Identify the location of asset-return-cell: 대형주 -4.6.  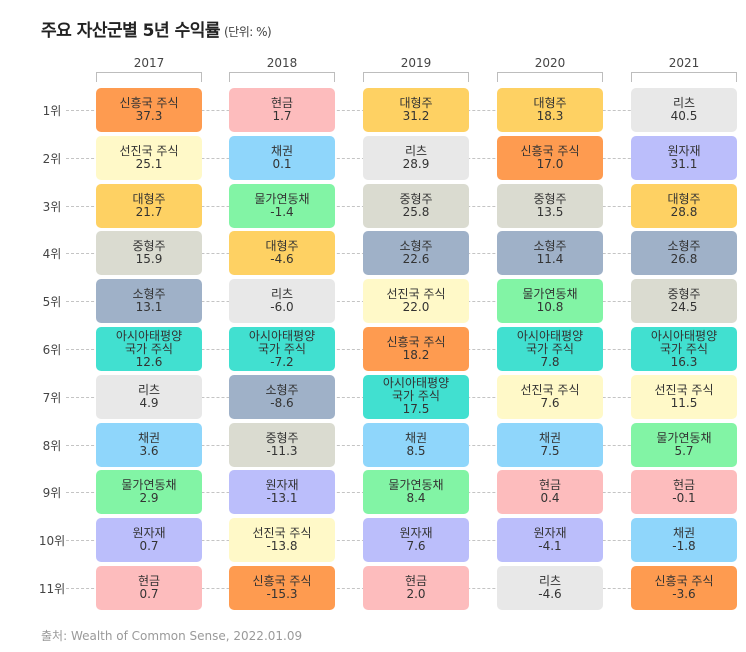
(282, 253).